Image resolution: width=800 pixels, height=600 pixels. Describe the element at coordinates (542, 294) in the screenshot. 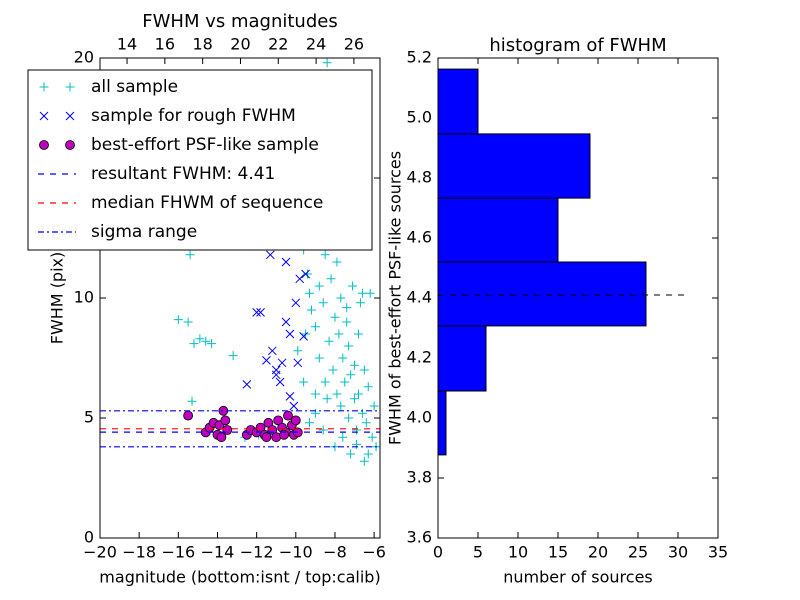

I see `histogram-bar` at that location.